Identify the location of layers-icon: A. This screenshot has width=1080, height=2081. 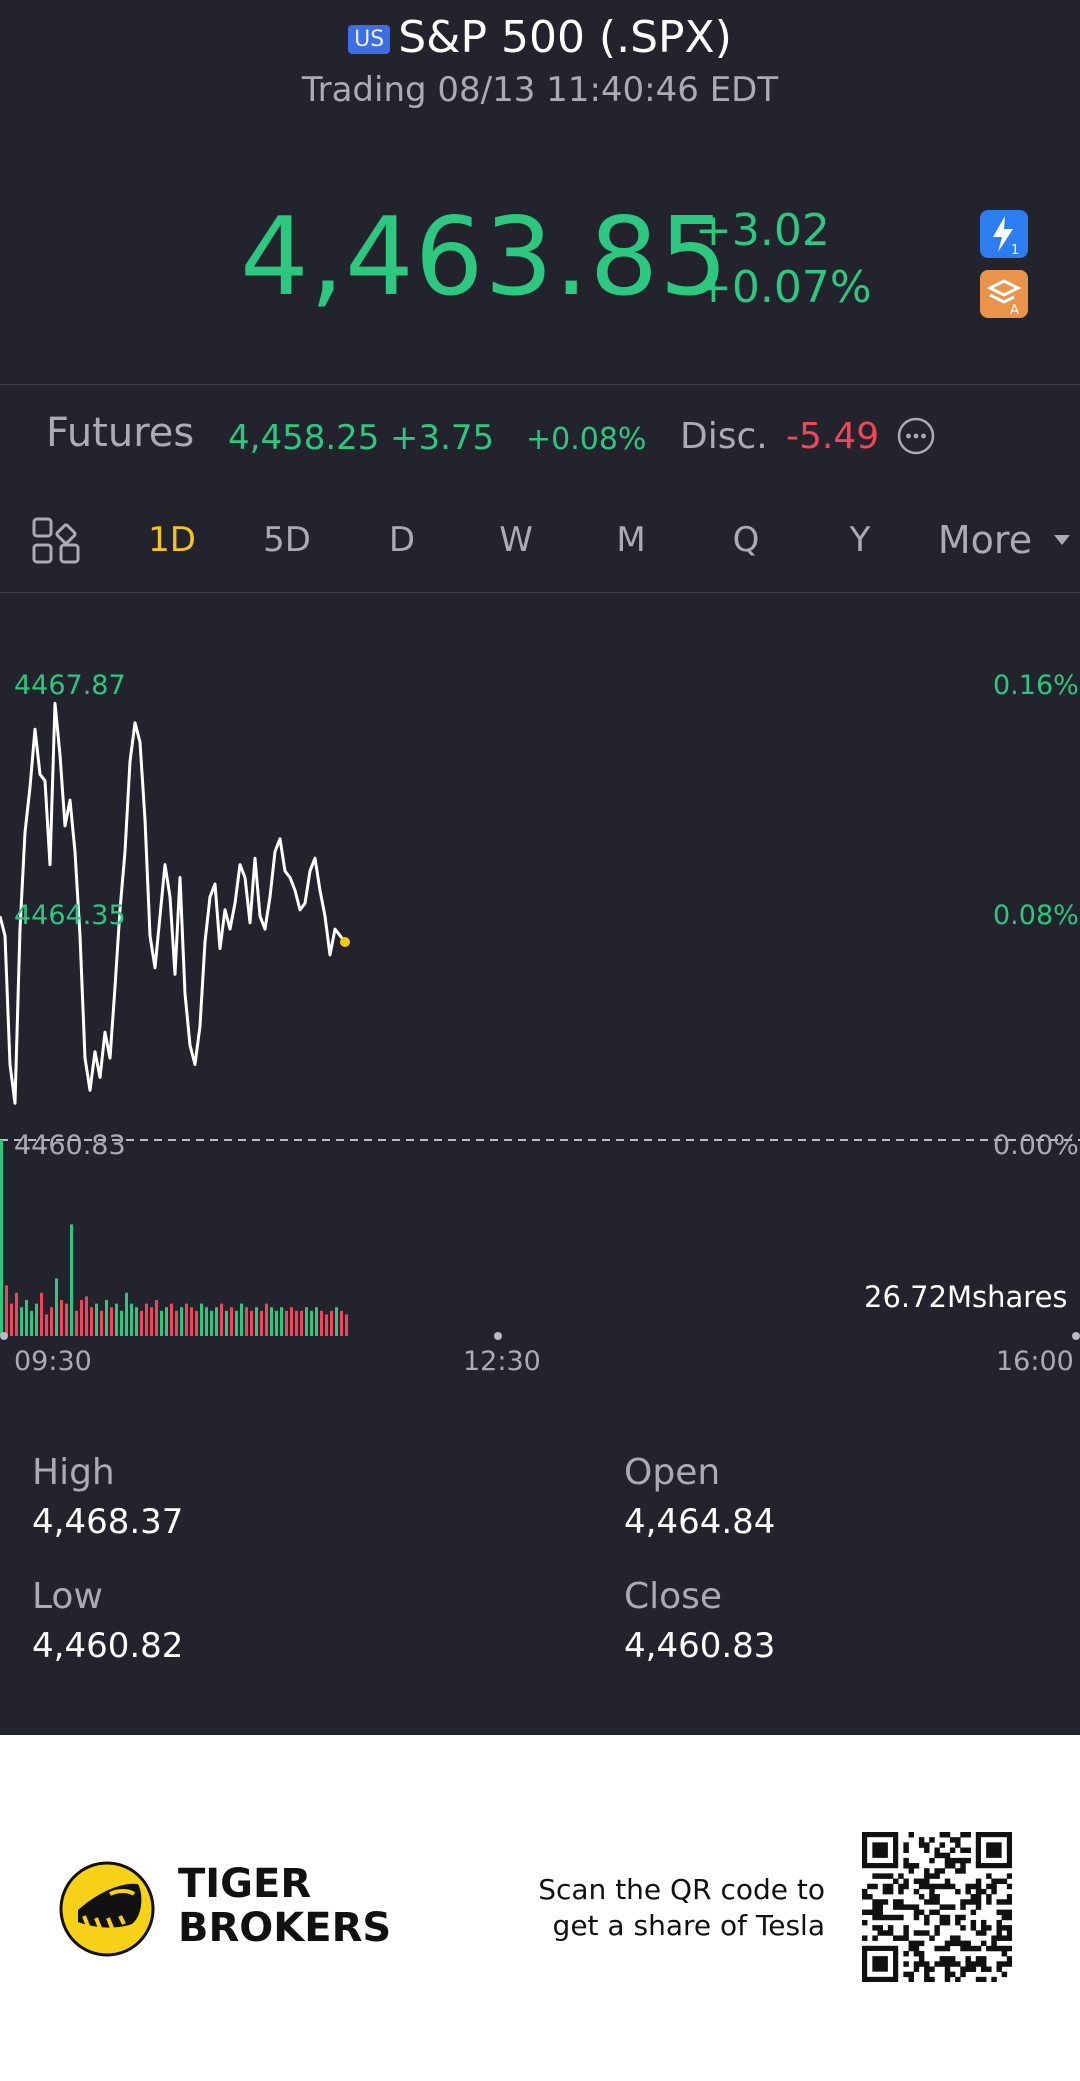
(1004, 294).